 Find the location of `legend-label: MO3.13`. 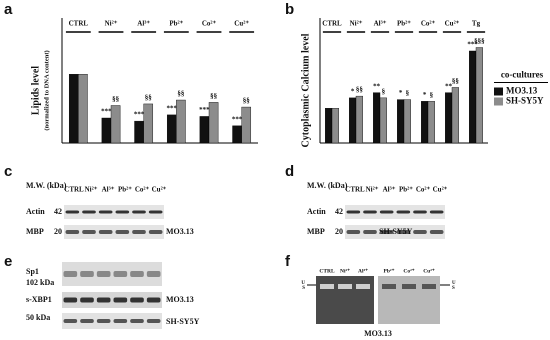

legend-label: MO3.13 is located at coordinates (522, 91).